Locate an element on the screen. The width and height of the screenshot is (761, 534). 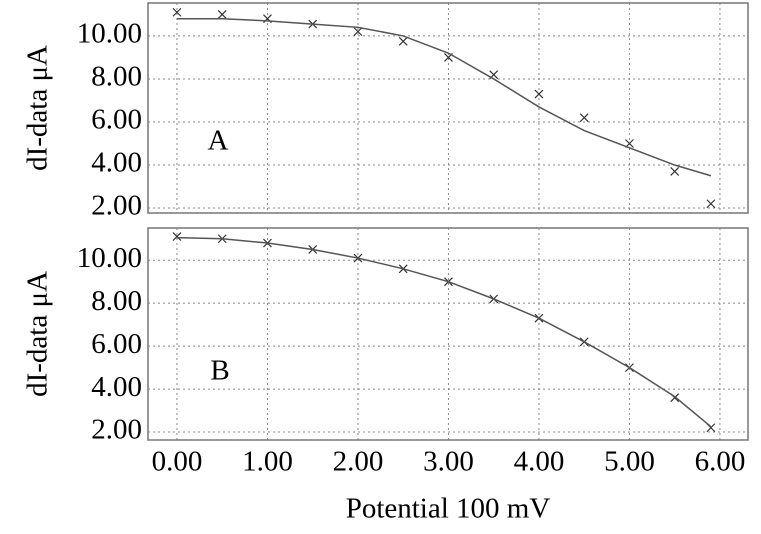
x-tick-label: 5.00 is located at coordinates (629, 462).